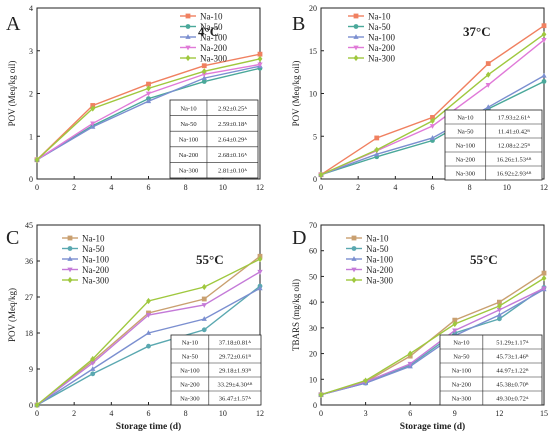 Image resolution: width=550 pixels, height=436 pixels. Describe the element at coordinates (296, 94) in the screenshot. I see `y-axis-label: POV (Meq/kg oil)` at that location.